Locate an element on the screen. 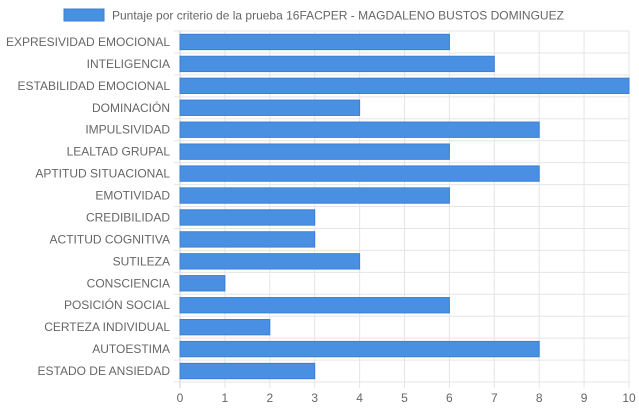  category-label: IMPULSIVIDAD is located at coordinates (127, 130).